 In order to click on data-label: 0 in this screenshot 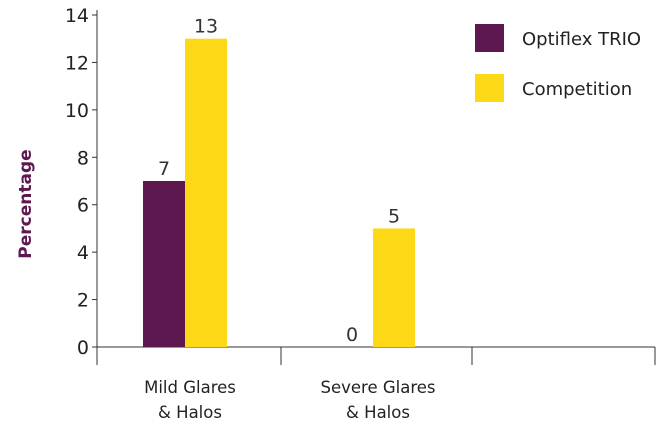, I will do `click(352, 335)`.